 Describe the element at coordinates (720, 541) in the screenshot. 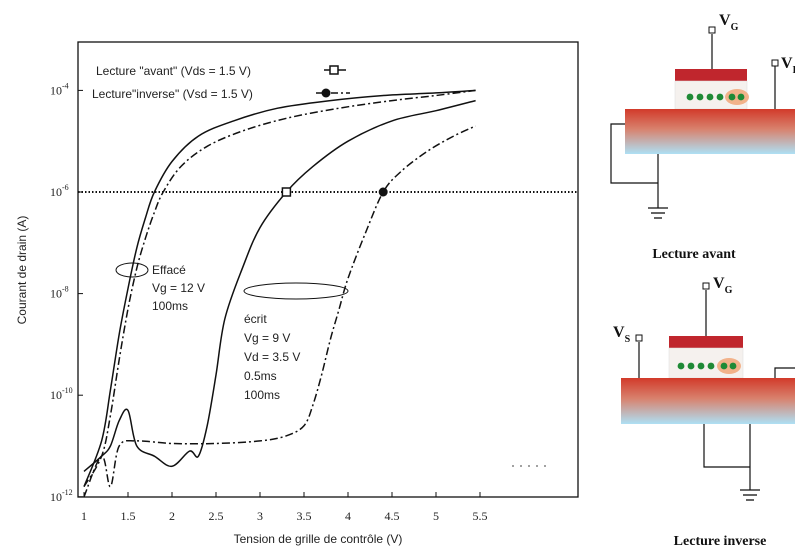

I see `diagram-caption-reverse: Lecture inverse` at that location.